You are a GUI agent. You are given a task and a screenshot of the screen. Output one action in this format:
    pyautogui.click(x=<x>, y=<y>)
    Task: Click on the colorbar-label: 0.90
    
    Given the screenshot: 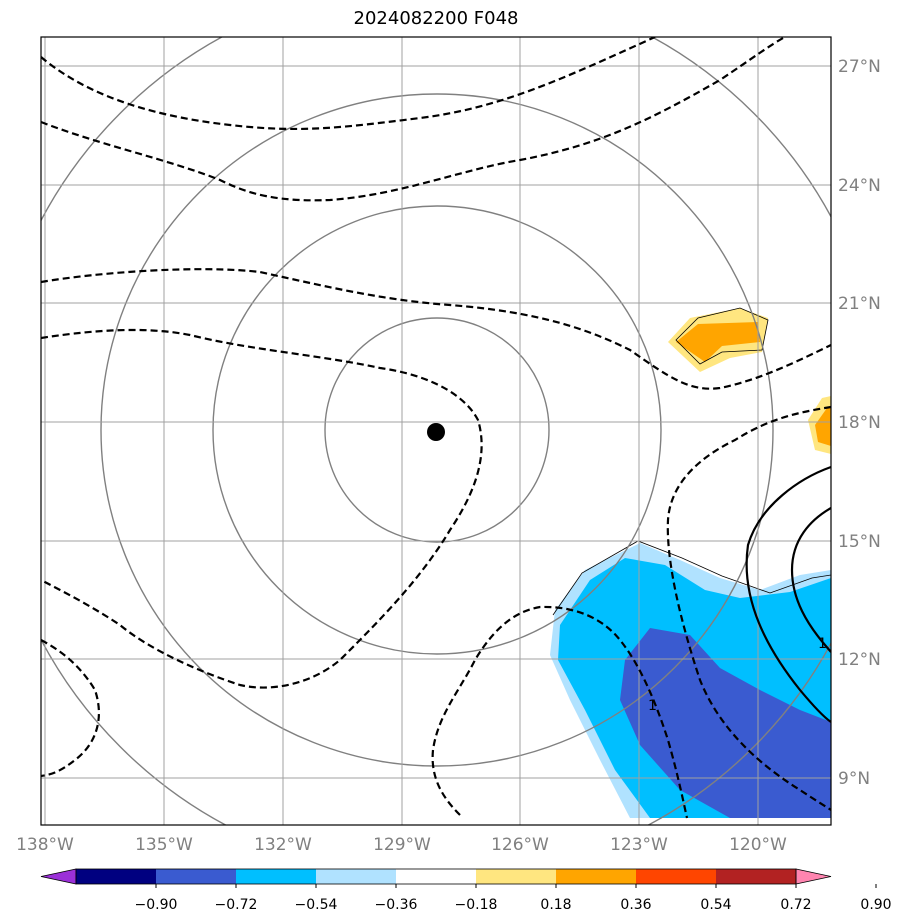 What is the action you would take?
    pyautogui.click(x=875, y=905)
    